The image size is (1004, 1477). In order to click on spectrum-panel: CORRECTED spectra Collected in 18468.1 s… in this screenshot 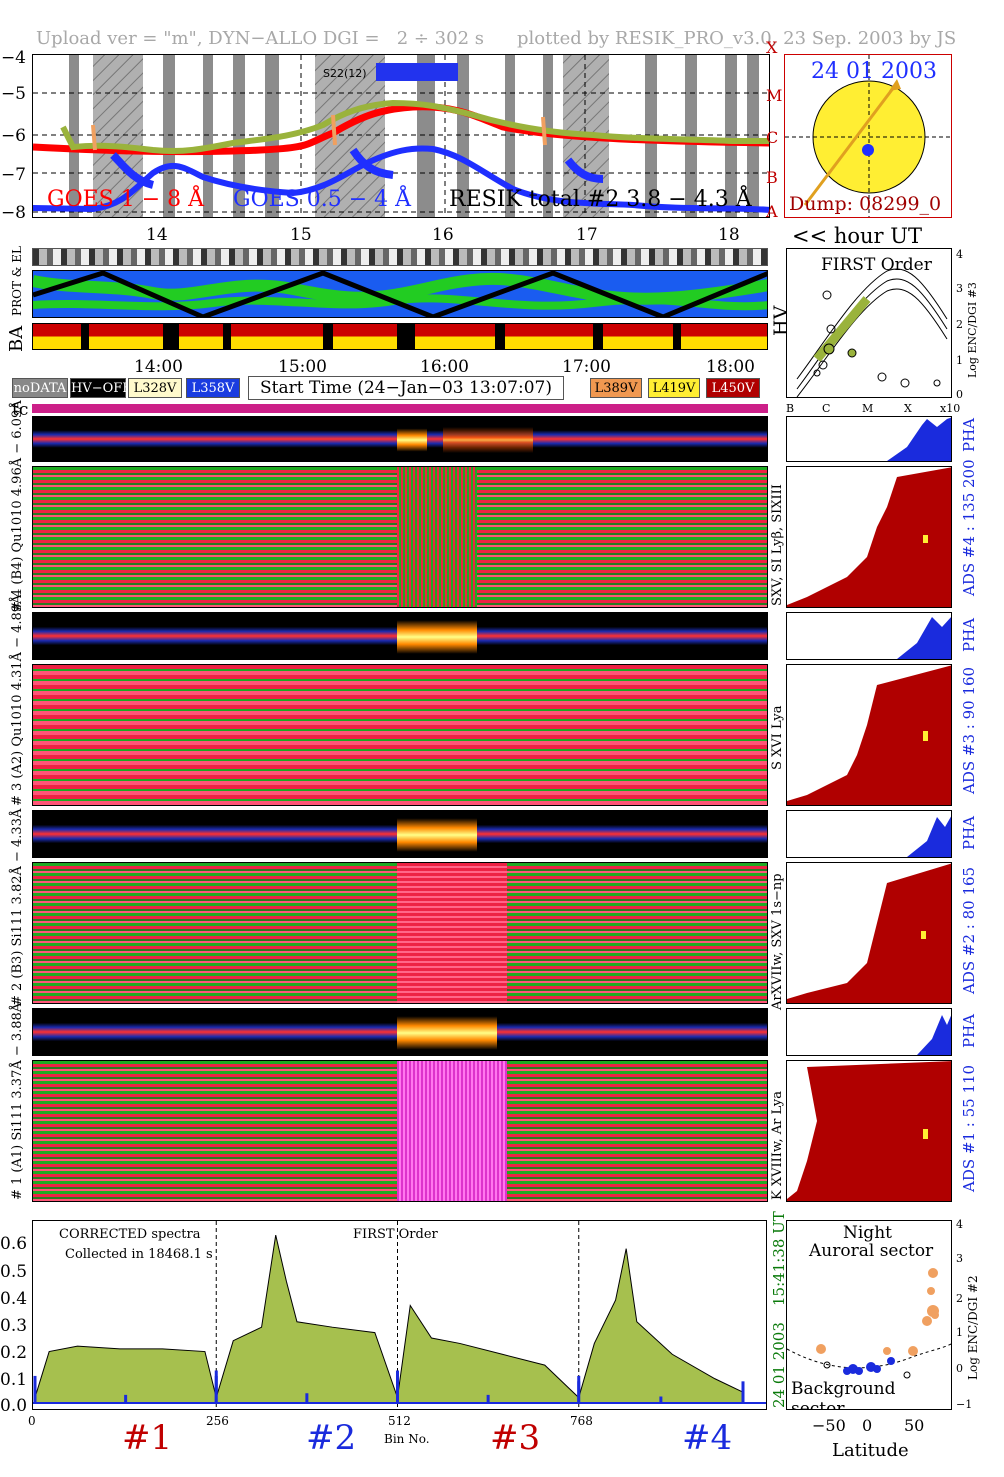, I will do `click(399, 1315)`.